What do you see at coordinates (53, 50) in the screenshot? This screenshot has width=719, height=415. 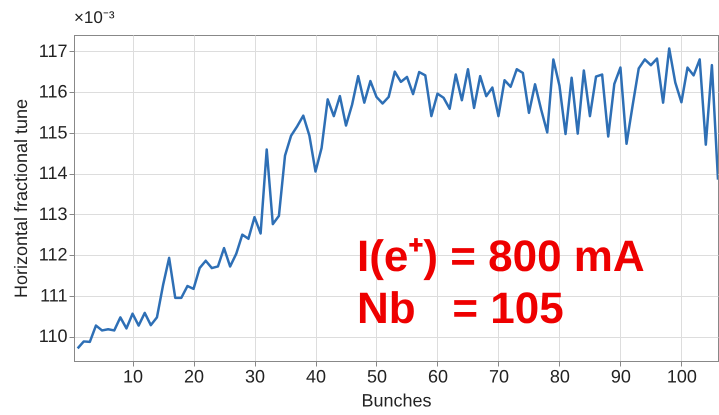 I see `y-tick-label: 117` at bounding box center [53, 50].